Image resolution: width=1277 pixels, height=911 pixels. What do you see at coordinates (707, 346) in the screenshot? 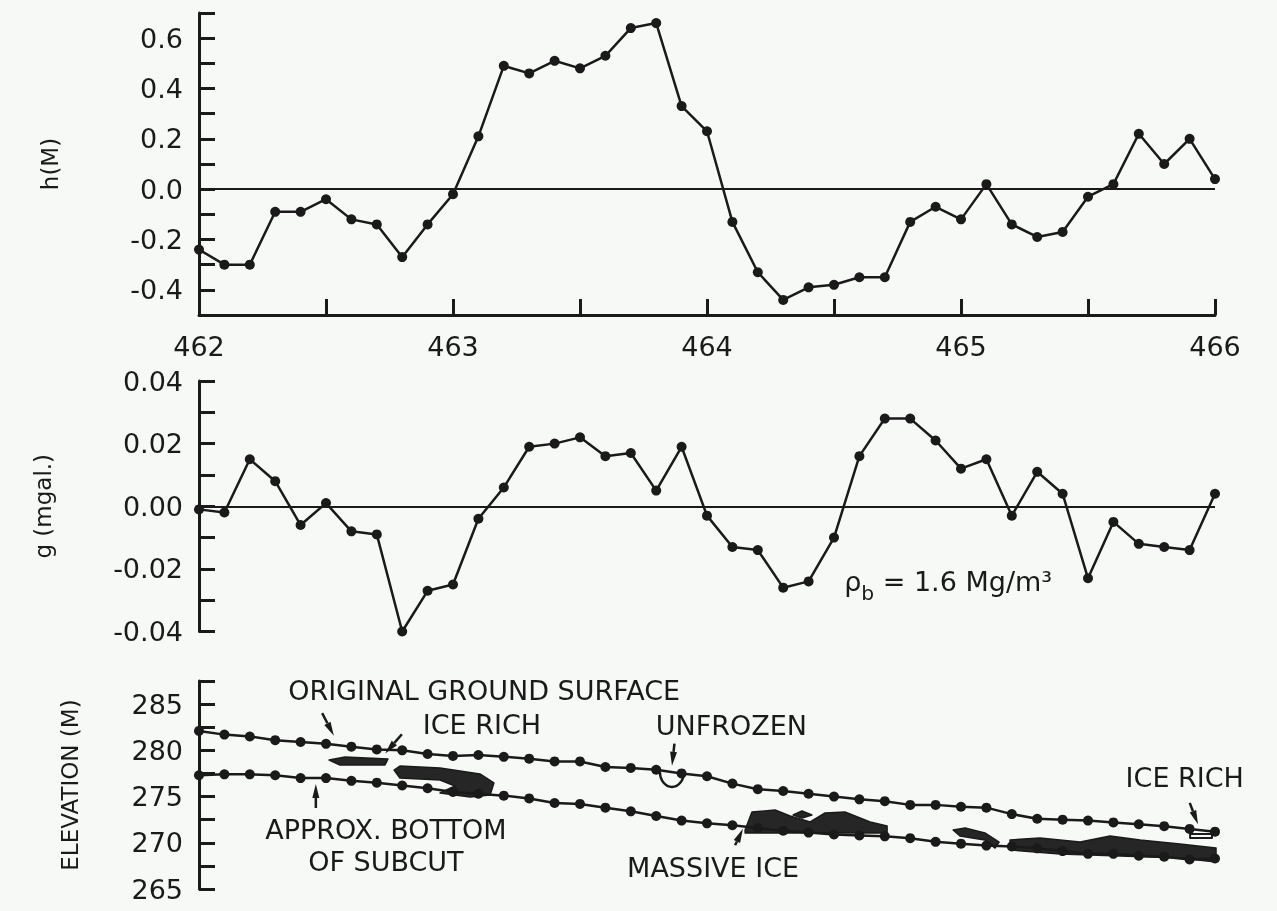
I see `x-tick-label: 464` at bounding box center [707, 346].